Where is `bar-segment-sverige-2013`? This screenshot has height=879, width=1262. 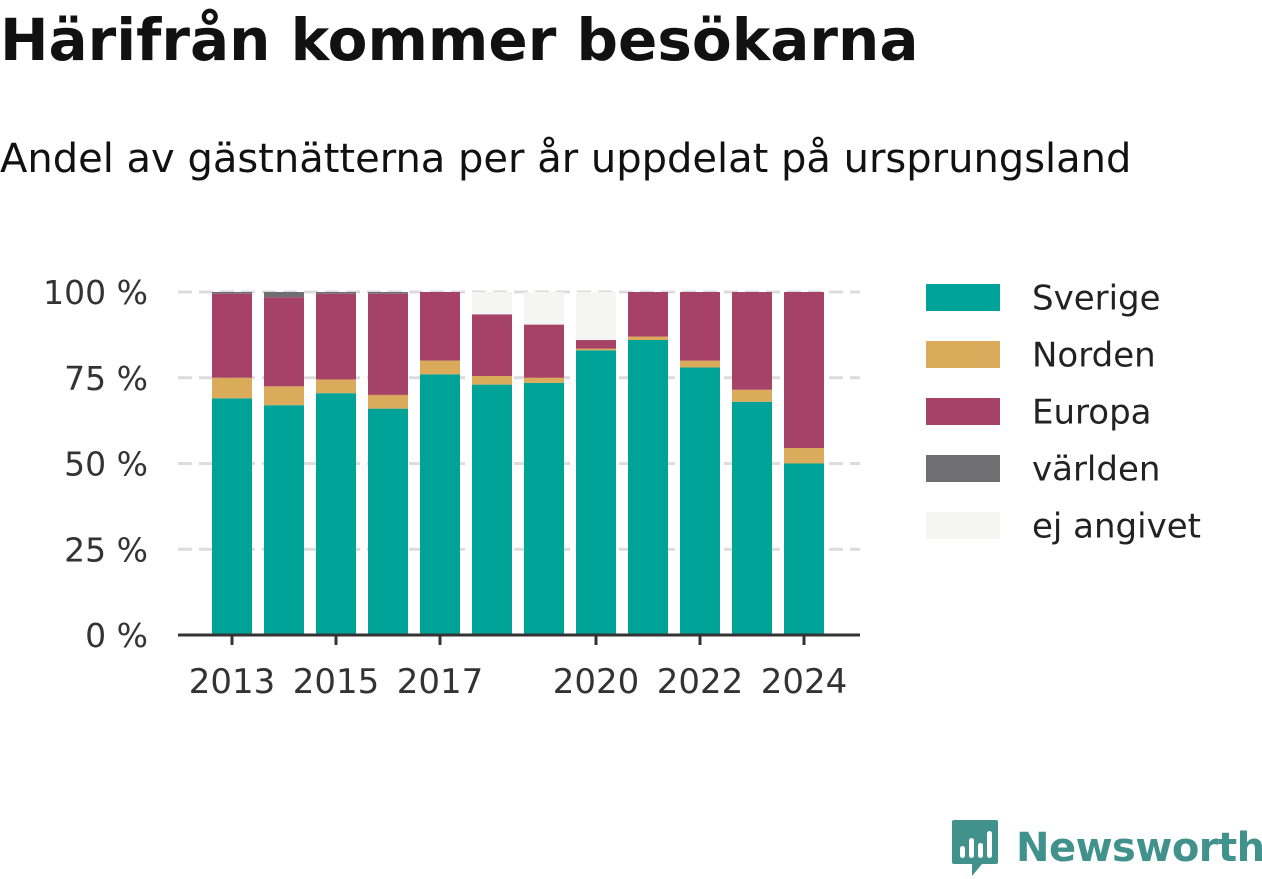 bar-segment-sverige-2013 is located at coordinates (232, 516).